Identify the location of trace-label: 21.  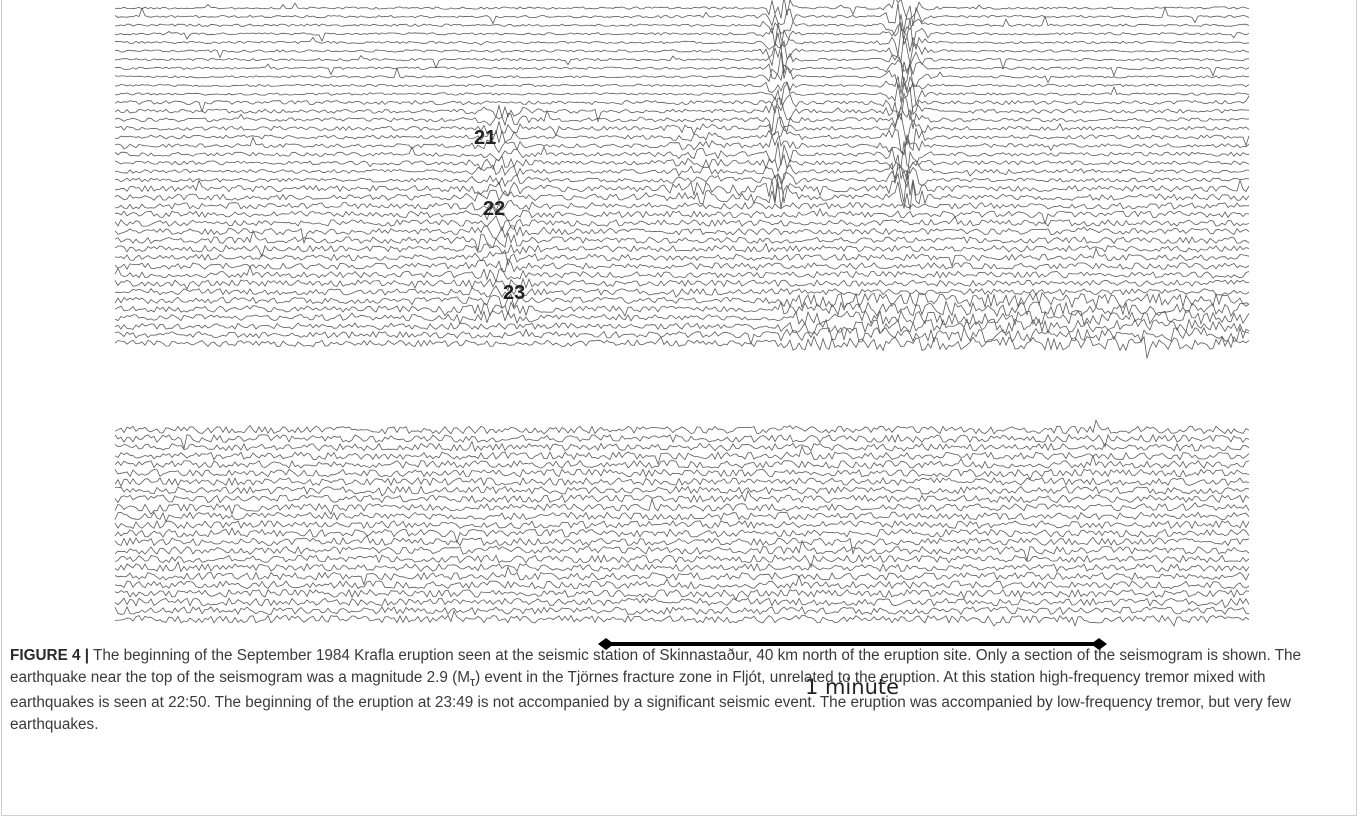
(485, 138).